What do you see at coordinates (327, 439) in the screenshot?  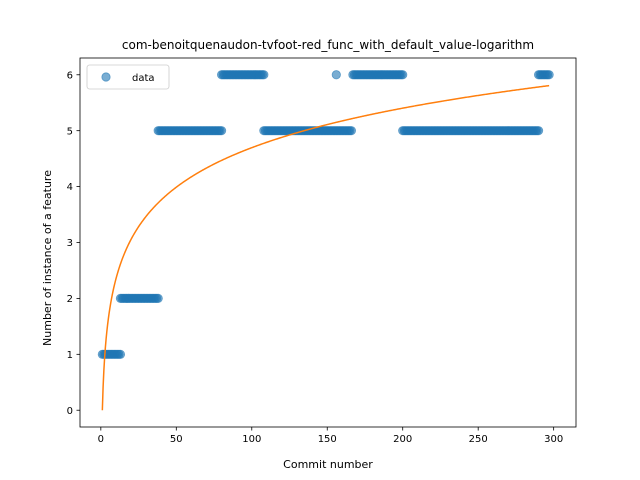 I see `x-tick-label: 150` at bounding box center [327, 439].